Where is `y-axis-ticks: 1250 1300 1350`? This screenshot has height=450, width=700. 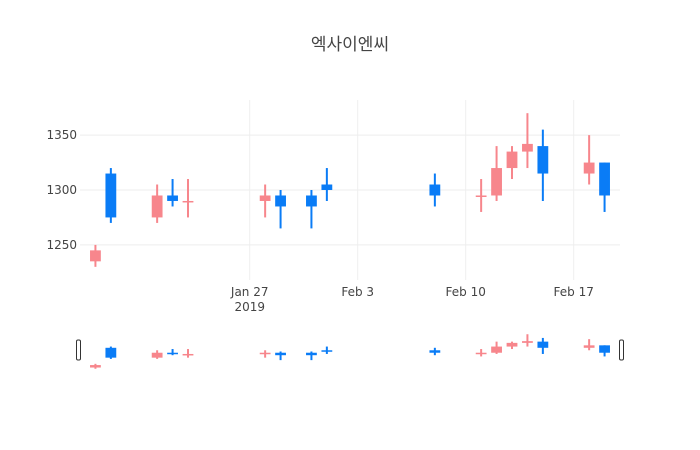
y-axis-ticks: 1250 1300 1350 is located at coordinates (61, 190).